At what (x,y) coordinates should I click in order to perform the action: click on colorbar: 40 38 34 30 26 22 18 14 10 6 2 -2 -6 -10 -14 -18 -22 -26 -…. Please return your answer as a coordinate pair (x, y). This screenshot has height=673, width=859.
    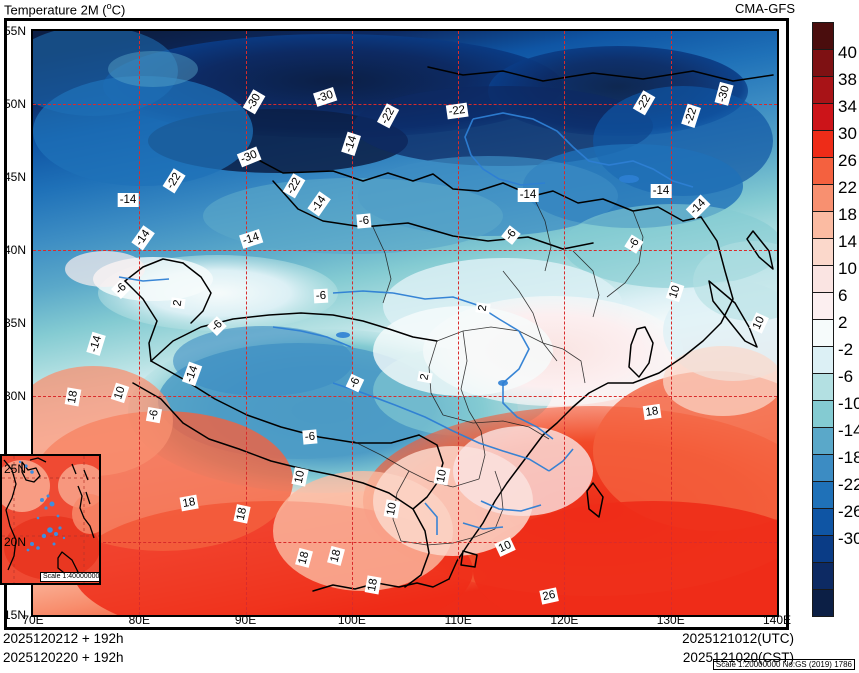
    Looking at the image, I should click on (835, 319).